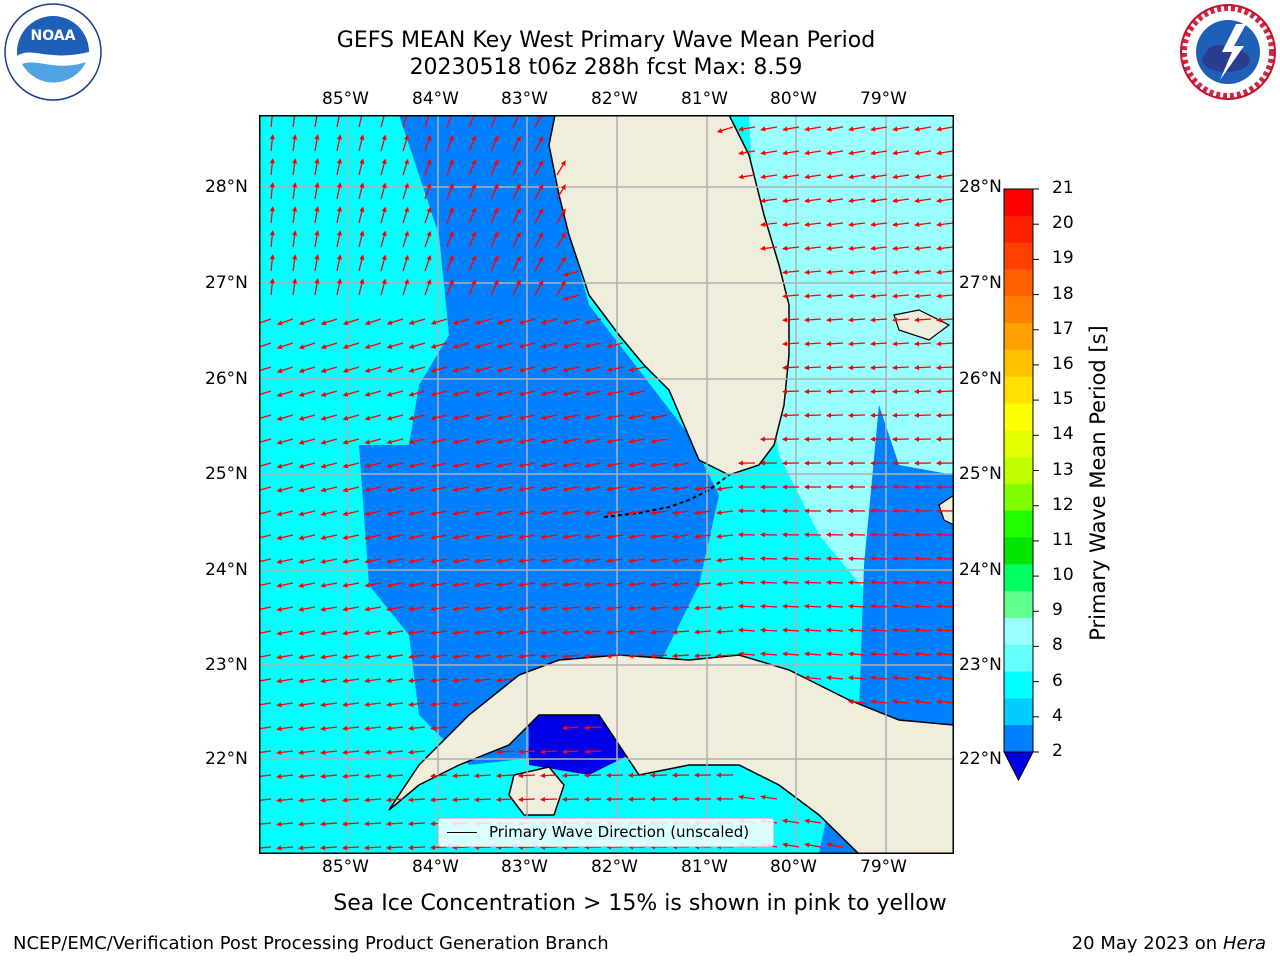 The height and width of the screenshot is (960, 1280). Describe the element at coordinates (524, 867) in the screenshot. I see `lon-label-bottom-83w: 83°W` at that location.